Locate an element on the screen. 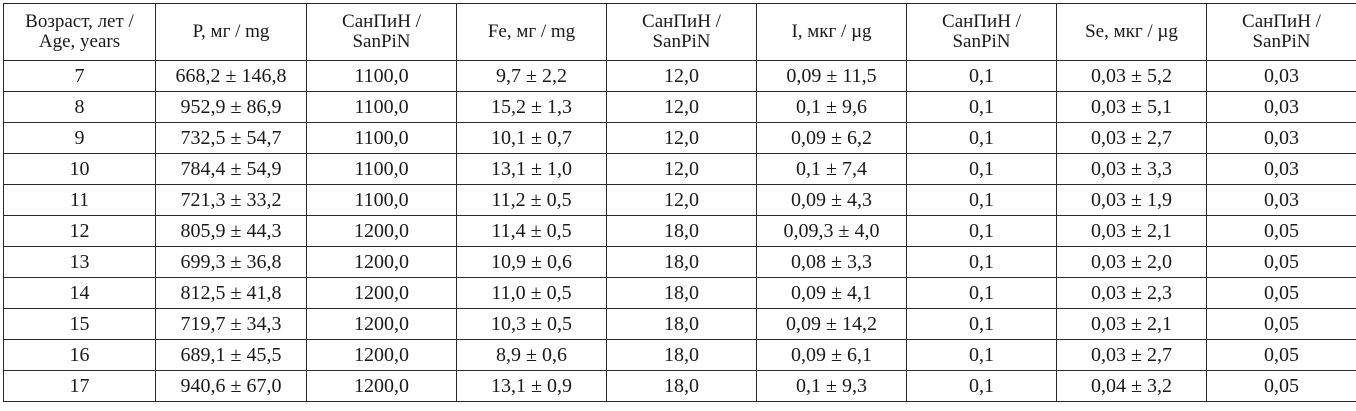 Image resolution: width=1356 pixels, height=411 pixels. header-line: P, мг / mg is located at coordinates (231, 31).